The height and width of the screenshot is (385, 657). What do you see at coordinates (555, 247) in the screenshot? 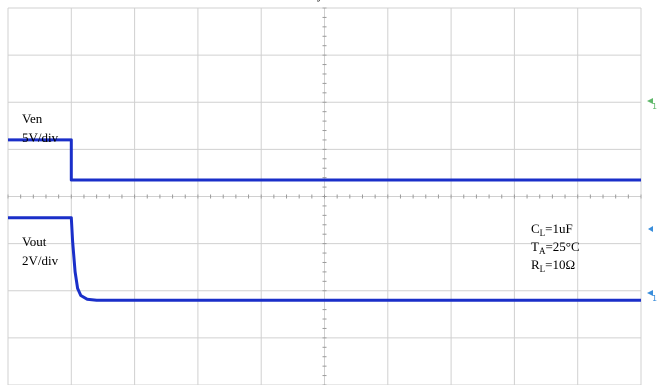
I see `annotation-ta: TA=25°C` at bounding box center [555, 247].